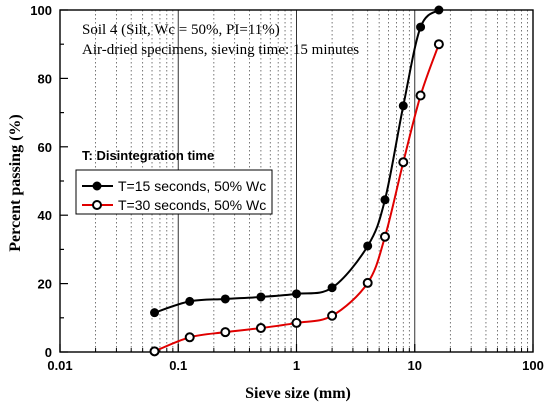  Describe the element at coordinates (45, 215) in the screenshot. I see `y-tick-label: 40` at that location.